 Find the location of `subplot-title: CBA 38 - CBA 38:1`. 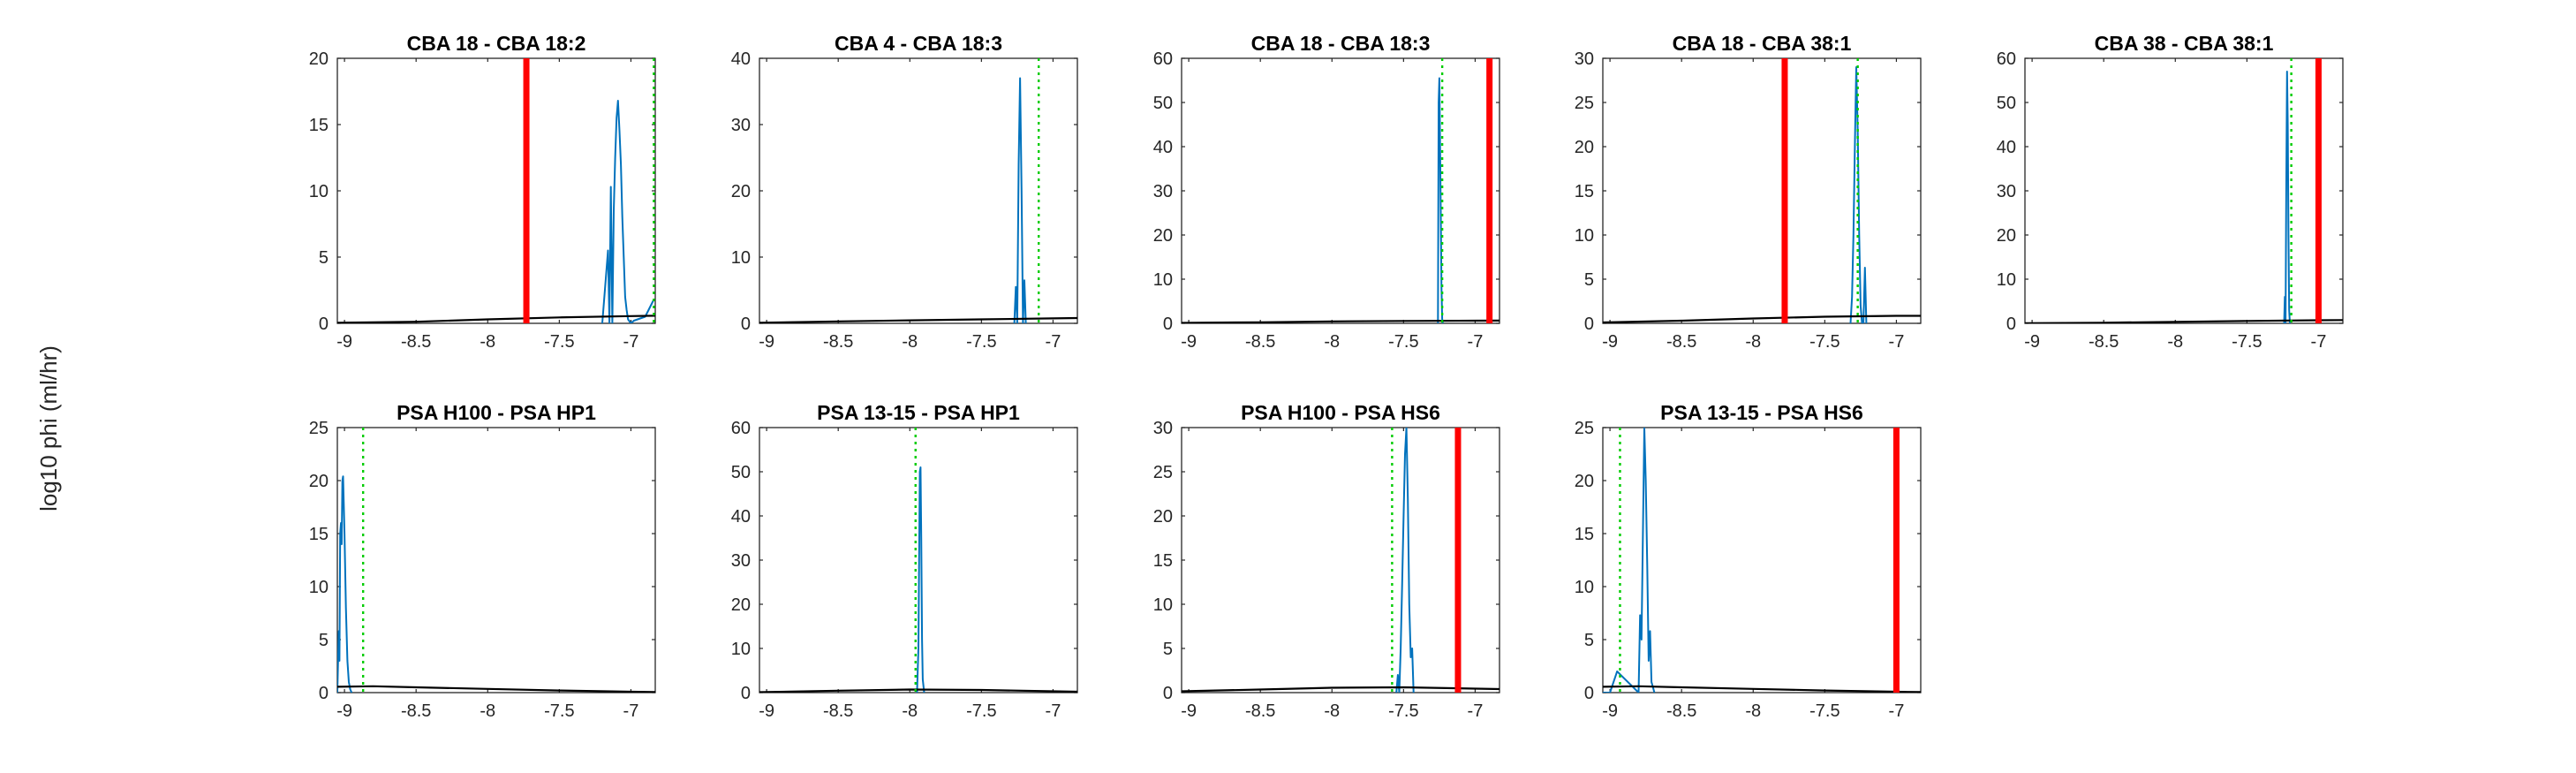

subplot-title: CBA 38 - CBA 38:1 is located at coordinates (2184, 43).